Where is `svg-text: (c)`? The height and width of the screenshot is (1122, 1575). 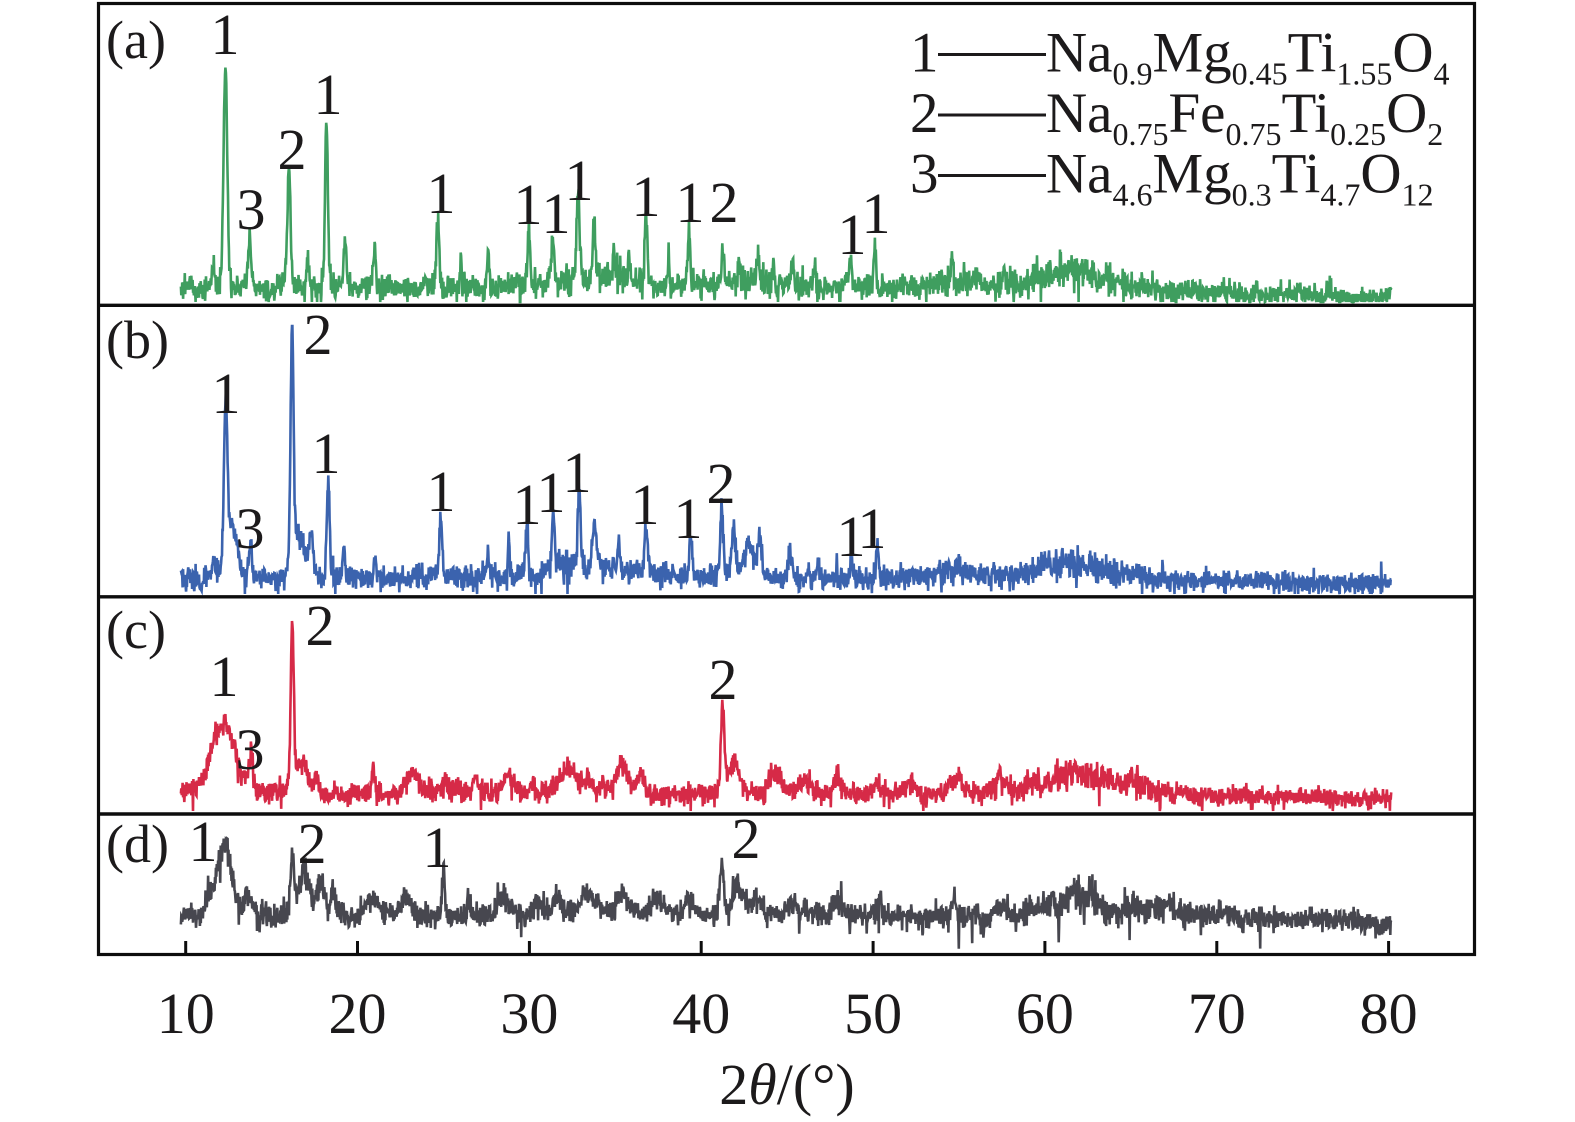 svg-text: (c) is located at coordinates (136, 630).